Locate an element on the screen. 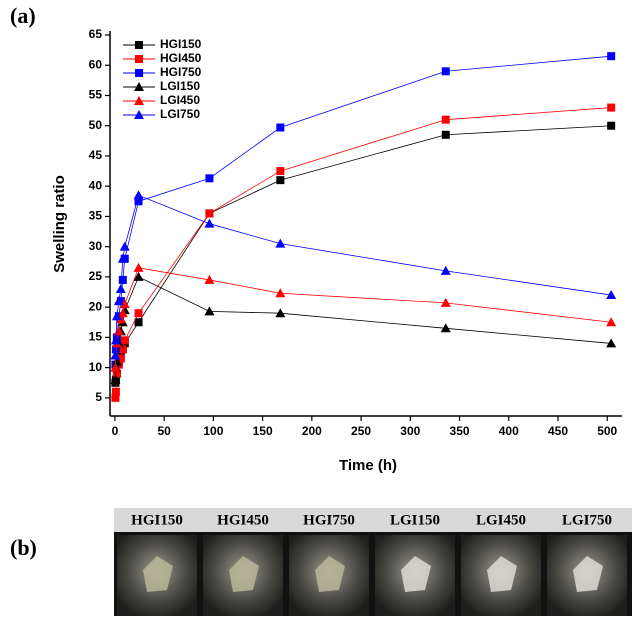 This screenshot has height=621, width=632. x-tick-label: 0 is located at coordinates (115, 431).